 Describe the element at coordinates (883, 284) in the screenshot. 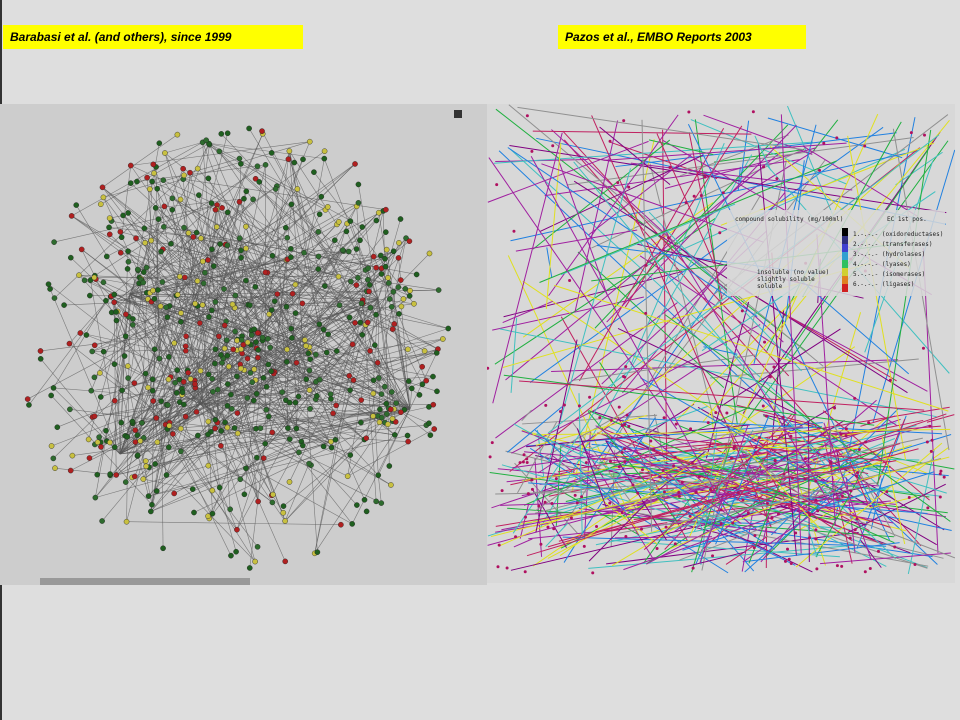

I see `legend-text: 6.-.-.- (ligases)` at that location.